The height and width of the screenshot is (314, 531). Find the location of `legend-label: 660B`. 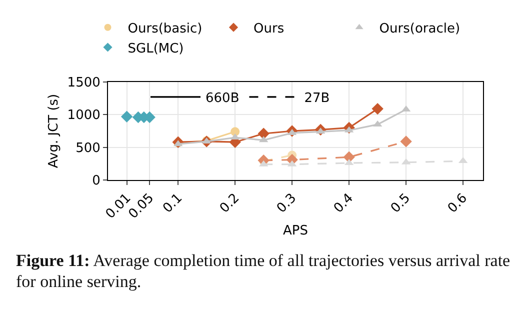

legend-label: 660B is located at coordinates (223, 98).